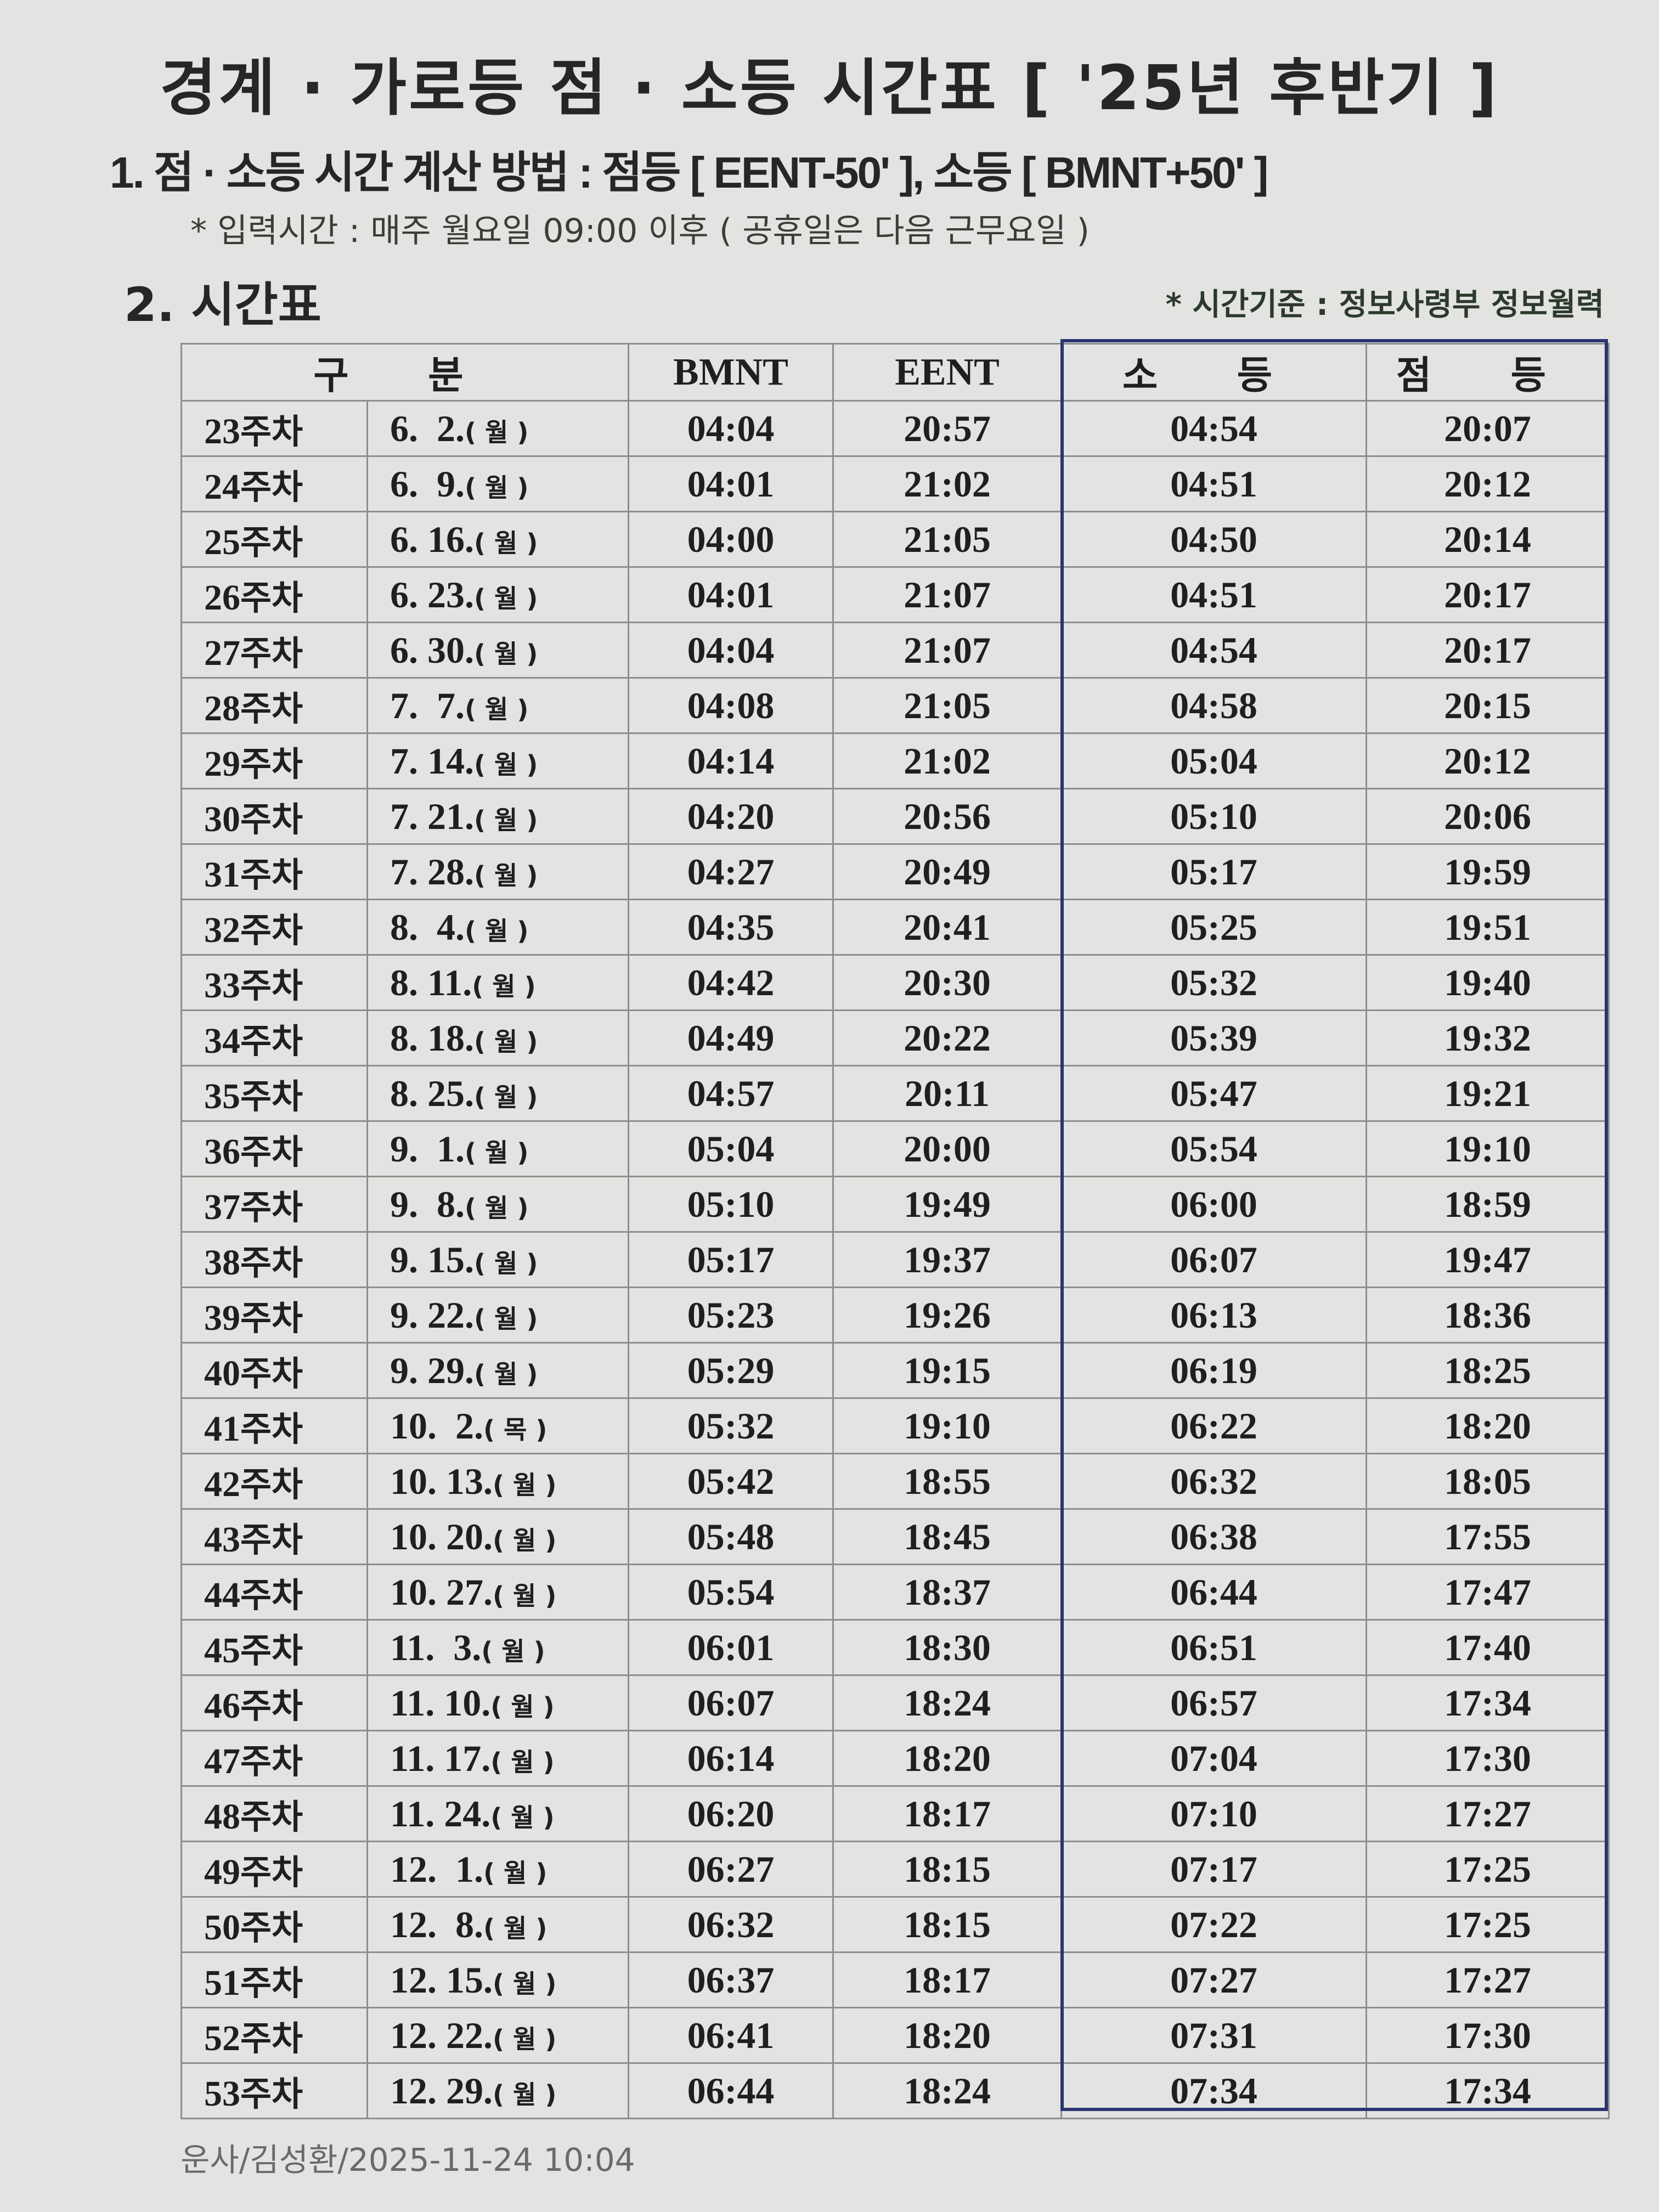 Image resolution: width=1659 pixels, height=2212 pixels. What do you see at coordinates (274, 761) in the screenshot?
I see `week-cell: 29주차` at bounding box center [274, 761].